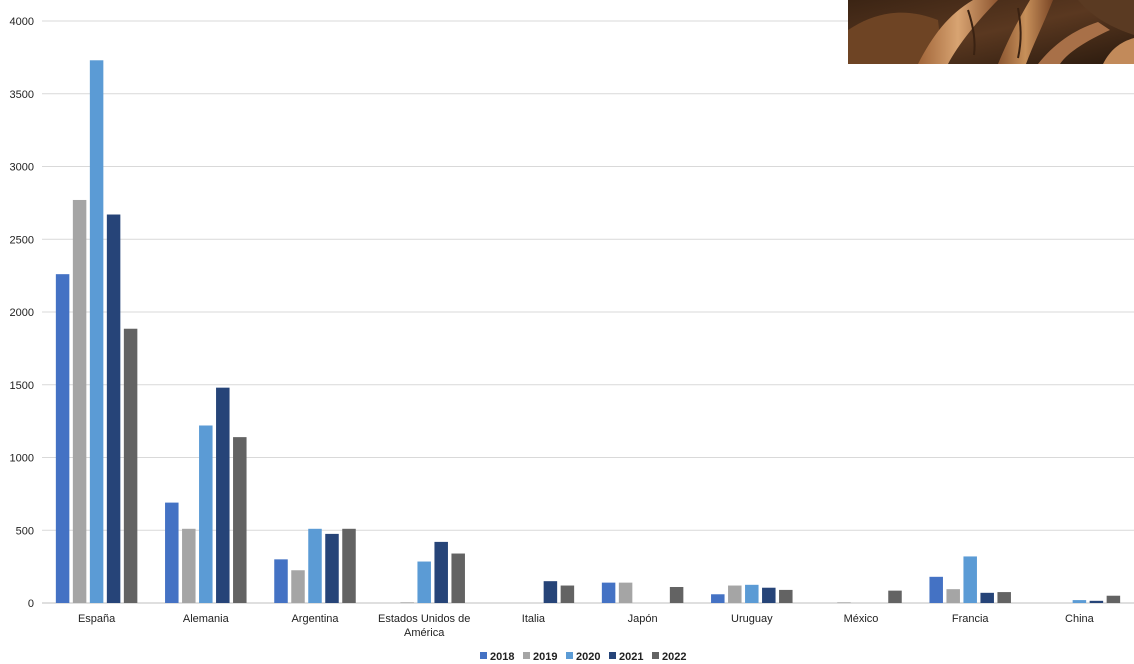 Image resolution: width=1134 pixels, height=664 pixels. What do you see at coordinates (31, 604) in the screenshot?
I see `y-tick-label: 0` at bounding box center [31, 604].